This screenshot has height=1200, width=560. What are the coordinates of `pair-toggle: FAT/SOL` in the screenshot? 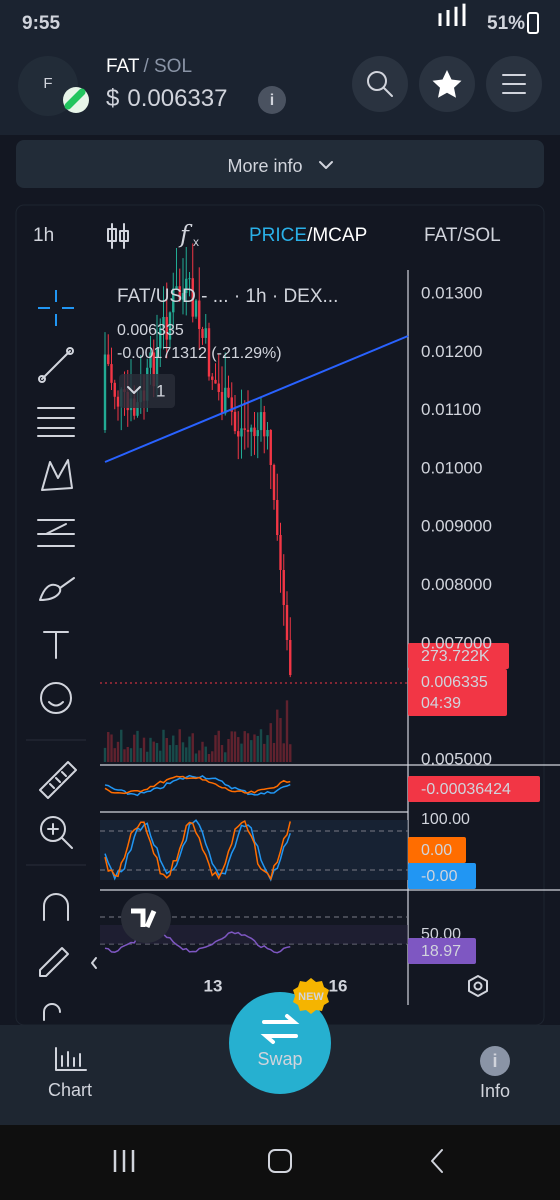 It's located at (462, 235).